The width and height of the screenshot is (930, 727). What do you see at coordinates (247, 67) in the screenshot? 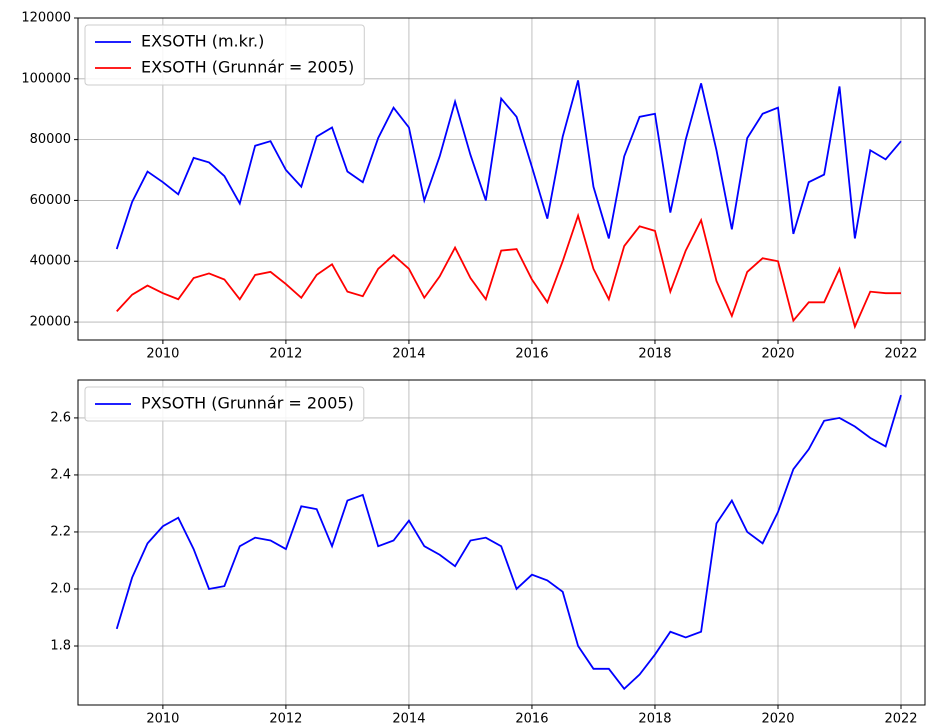
I see `legend-label: EXSOTH (Grunnár = 2005)` at bounding box center [247, 67].